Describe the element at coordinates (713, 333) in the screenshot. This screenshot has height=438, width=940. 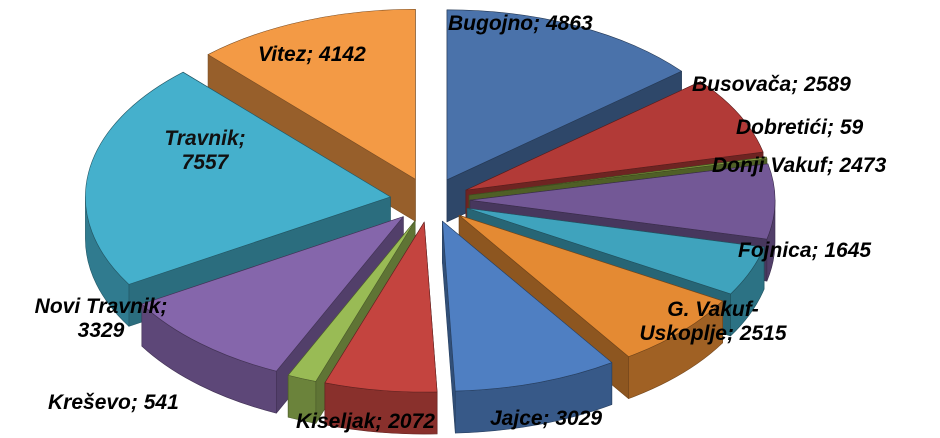
I see `data-label-g-vakuf-uskoplje-line2: Uskoplje; 2515` at that location.